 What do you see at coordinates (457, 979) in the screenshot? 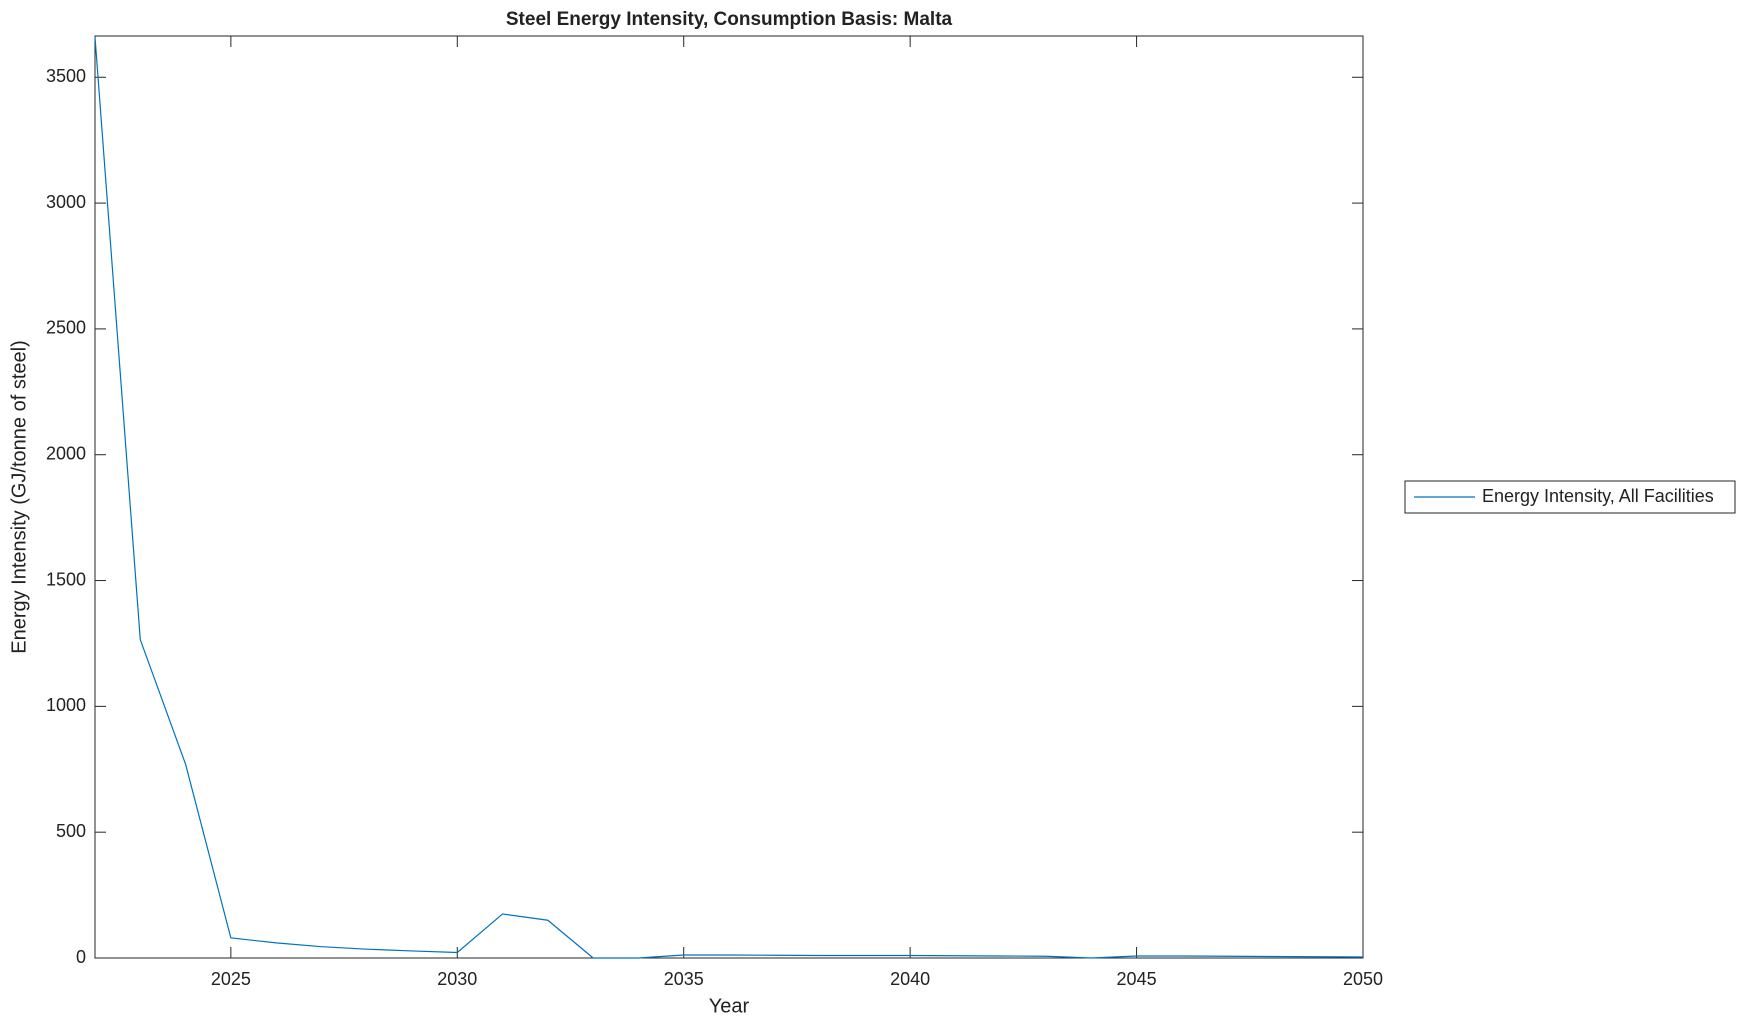
I see `x-tick-label: 2030` at bounding box center [457, 979].